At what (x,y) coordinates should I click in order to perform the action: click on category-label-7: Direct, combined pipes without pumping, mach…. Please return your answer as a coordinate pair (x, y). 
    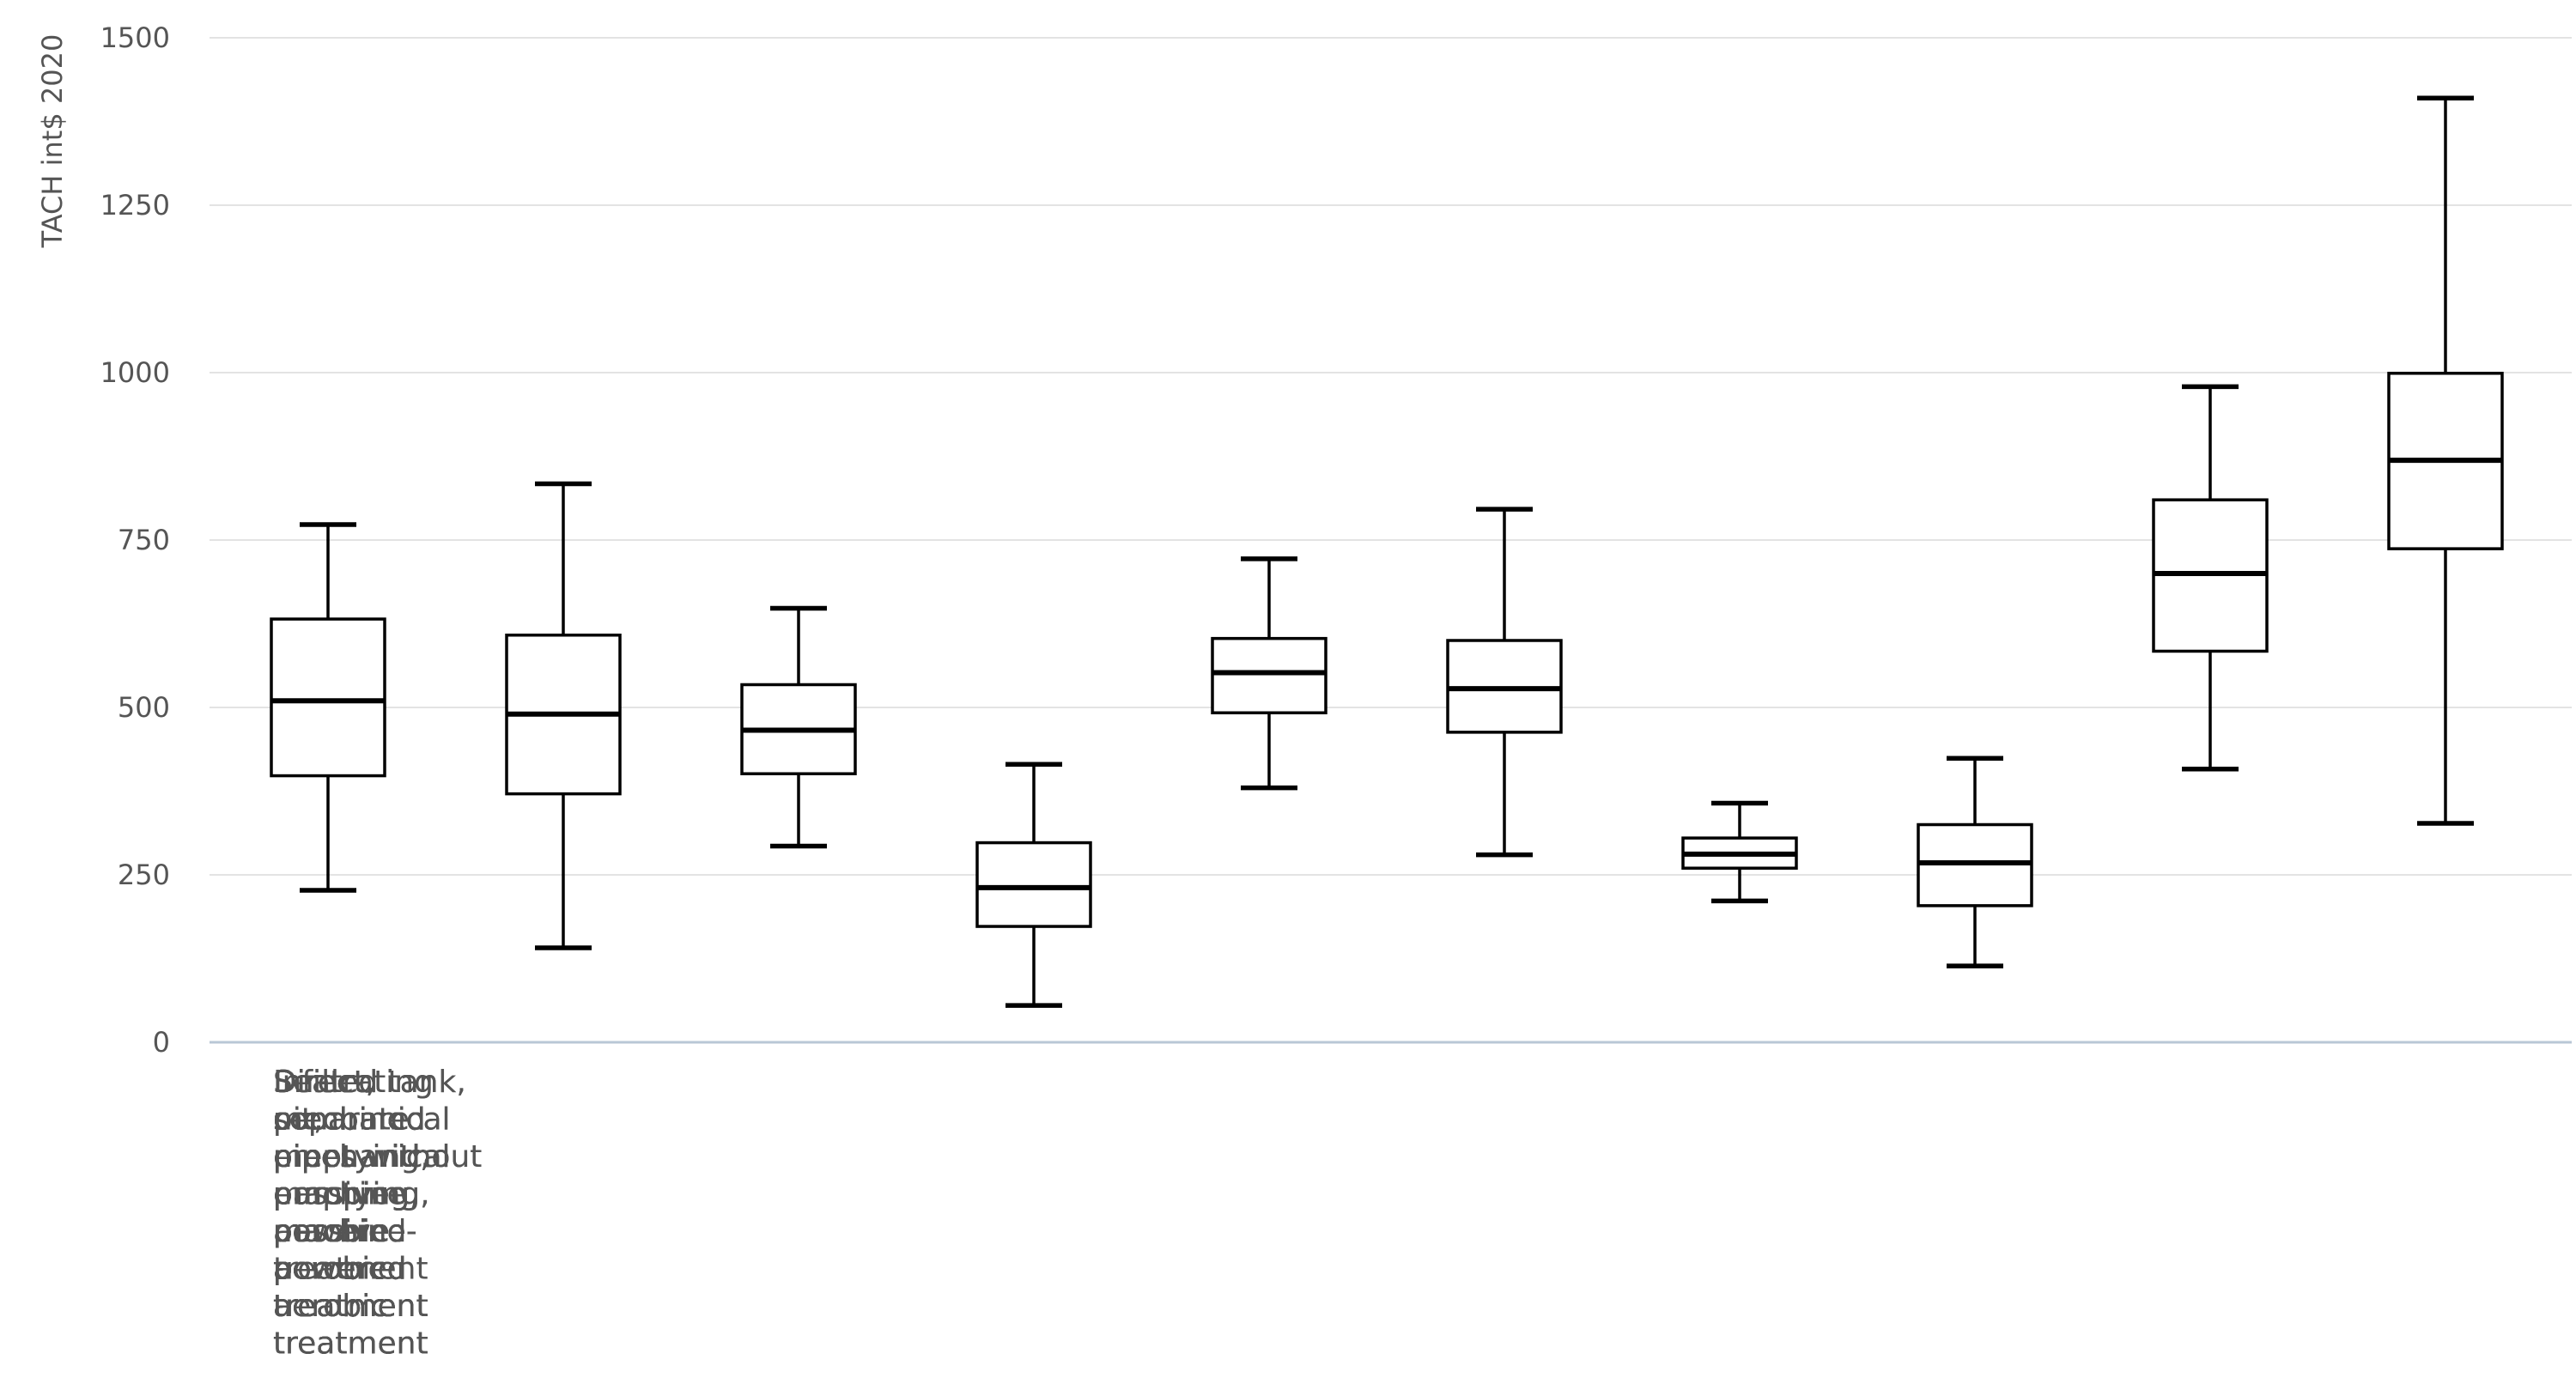
    Looking at the image, I should click on (377, 1214).